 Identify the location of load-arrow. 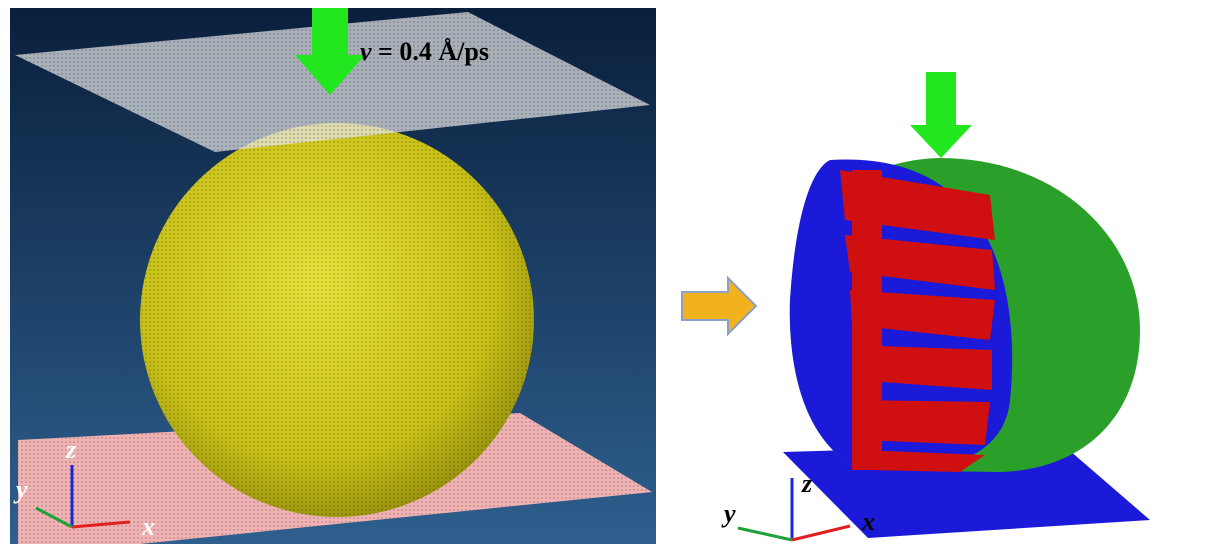
(941, 115).